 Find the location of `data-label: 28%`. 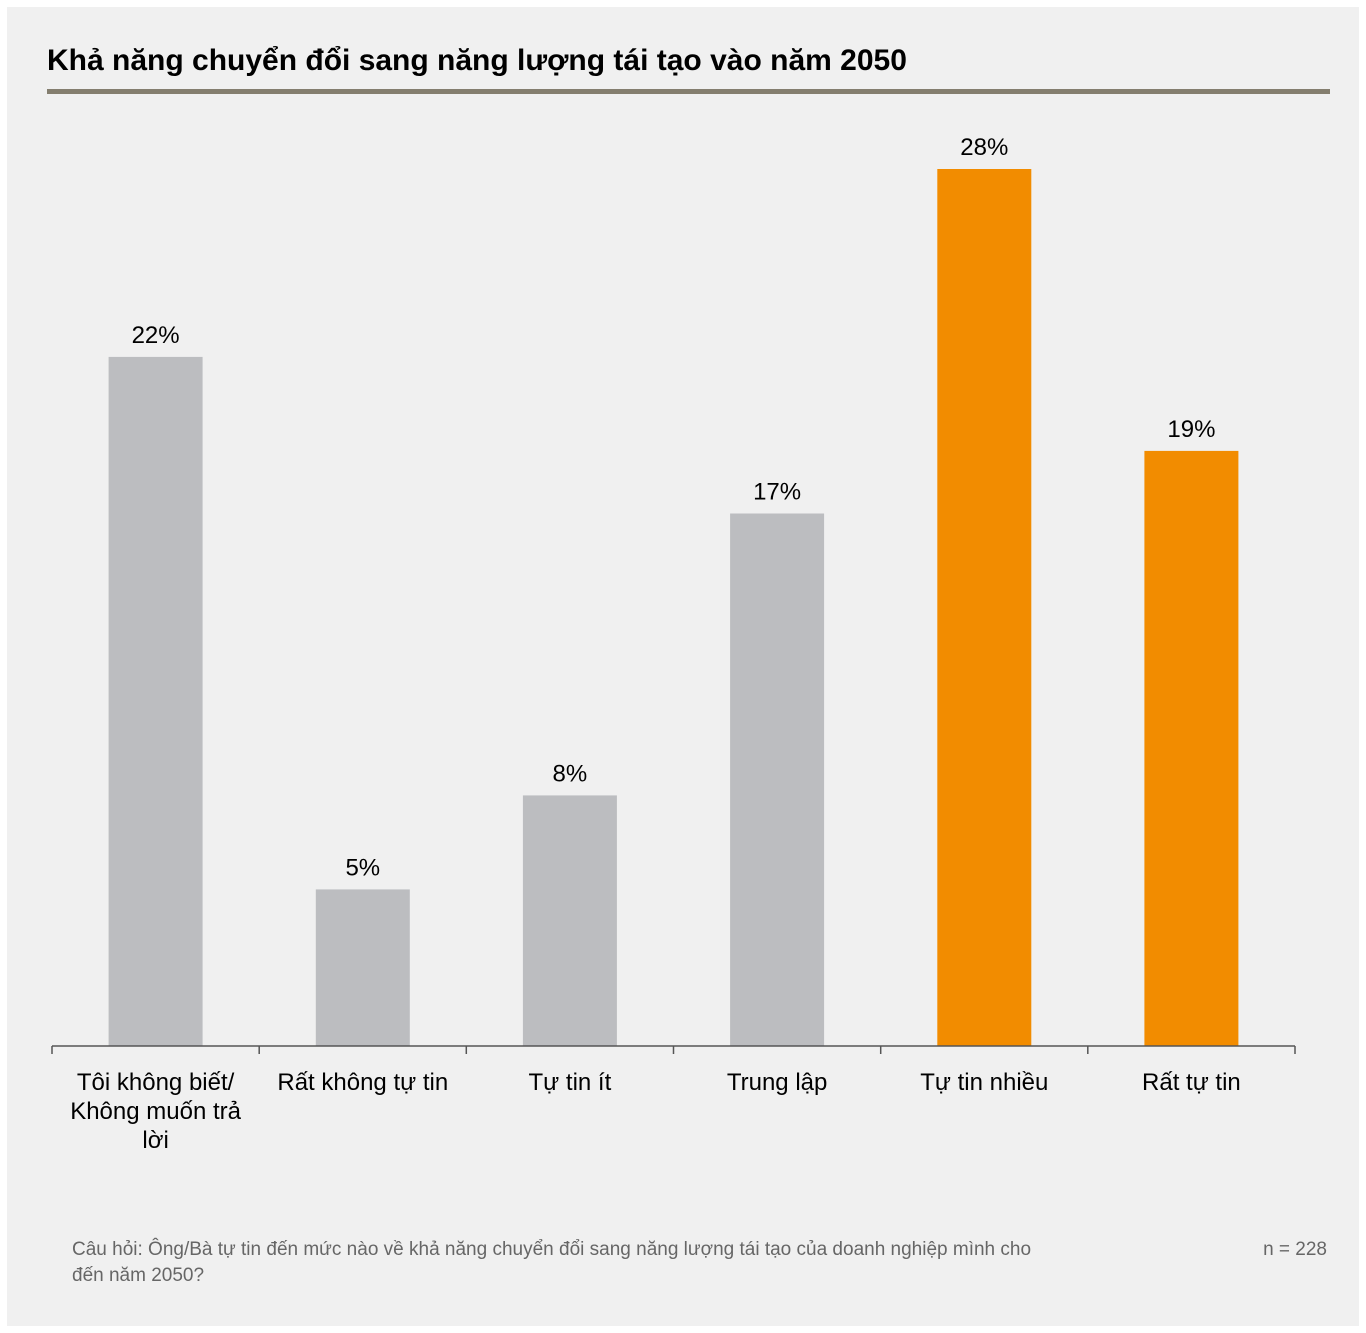

data-label: 28% is located at coordinates (984, 147).